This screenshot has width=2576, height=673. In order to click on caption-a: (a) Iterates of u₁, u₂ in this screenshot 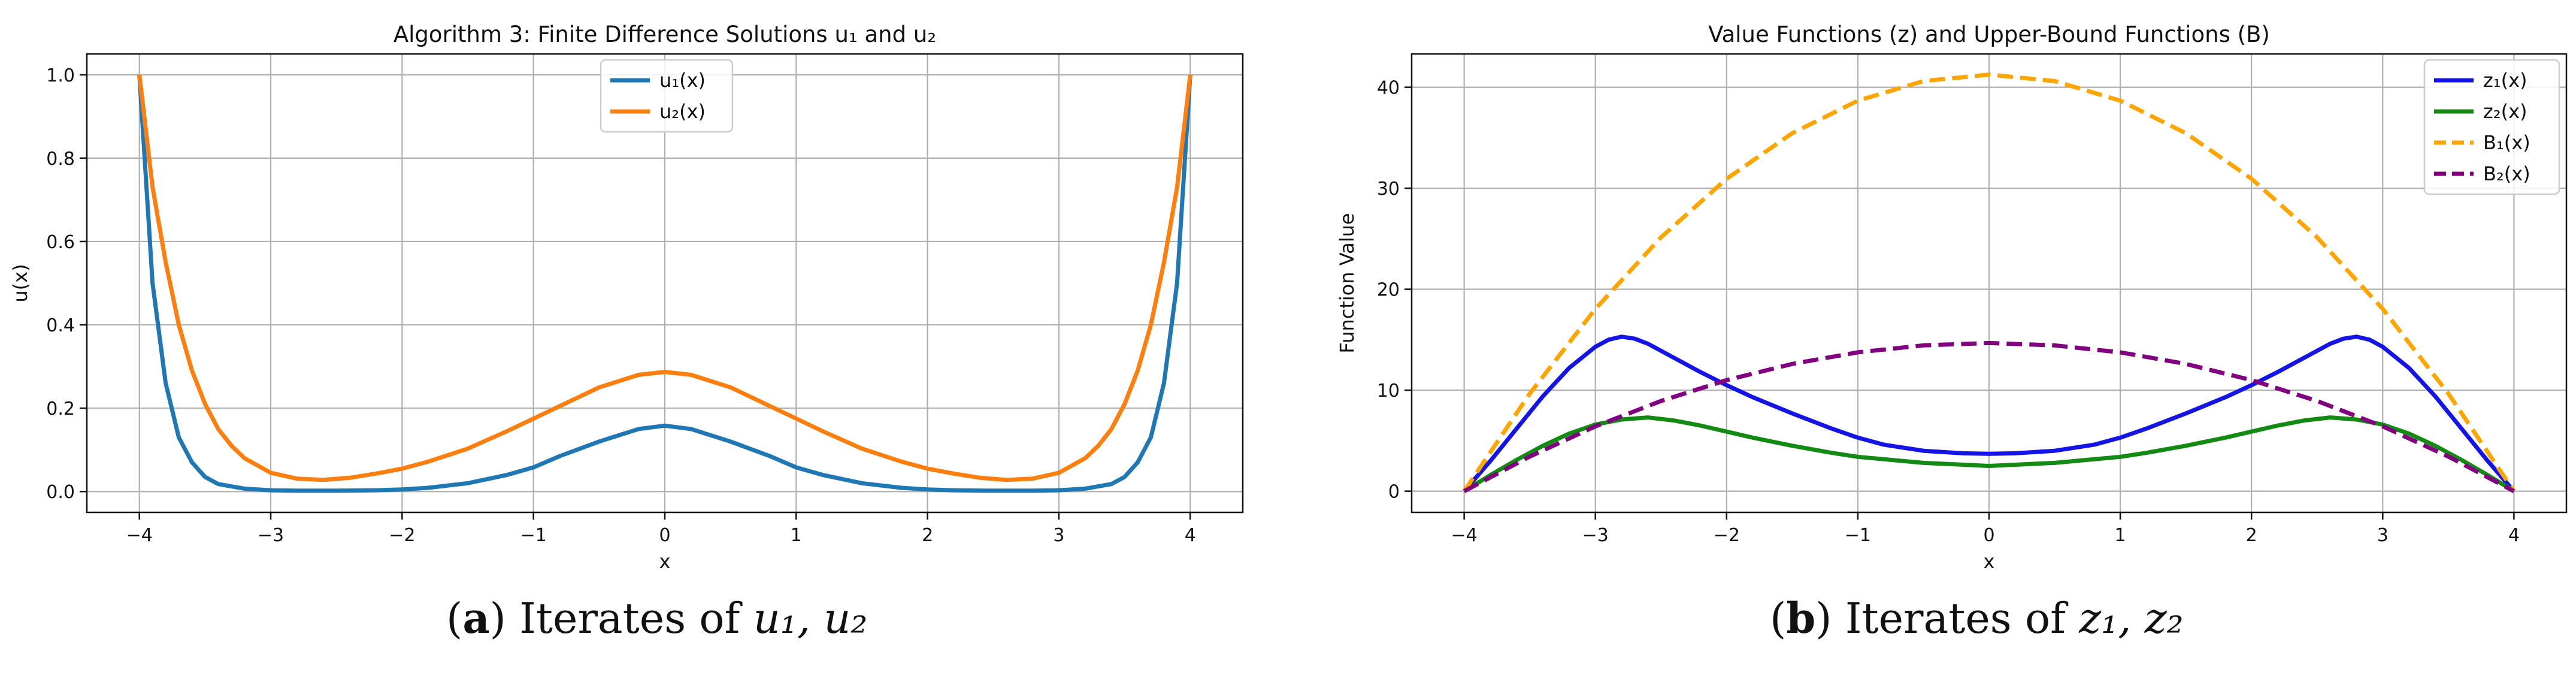, I will do `click(657, 618)`.